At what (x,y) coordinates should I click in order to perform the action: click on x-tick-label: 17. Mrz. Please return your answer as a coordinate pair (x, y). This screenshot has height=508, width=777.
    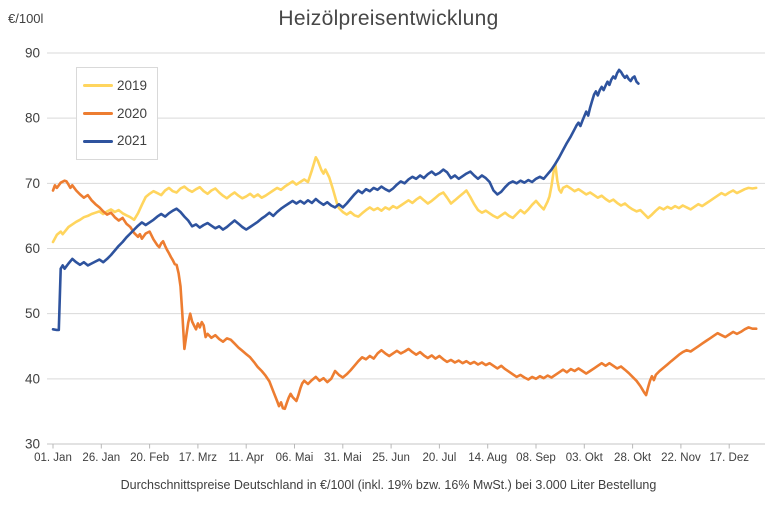
    Looking at the image, I should click on (198, 458).